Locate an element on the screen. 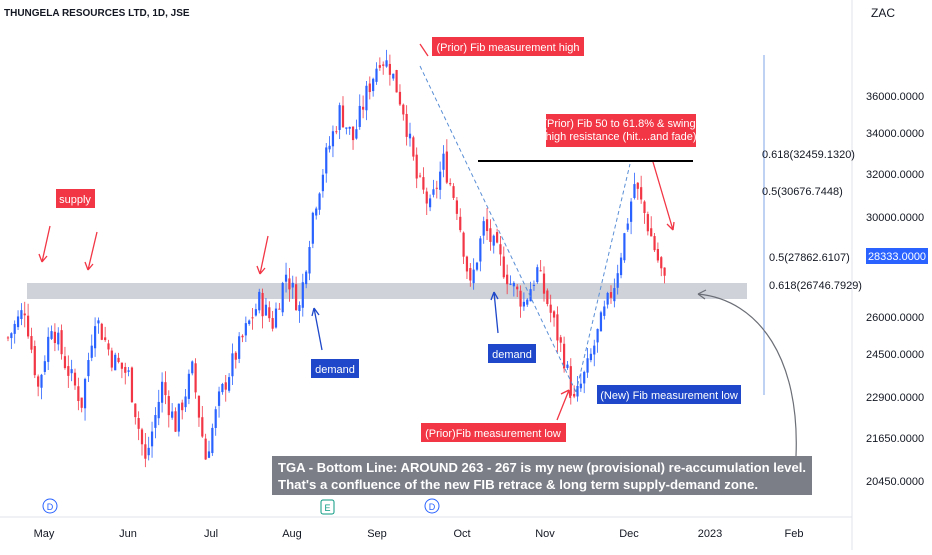 The height and width of the screenshot is (555, 932). event-marker-dividend-2: D is located at coordinates (432, 506).